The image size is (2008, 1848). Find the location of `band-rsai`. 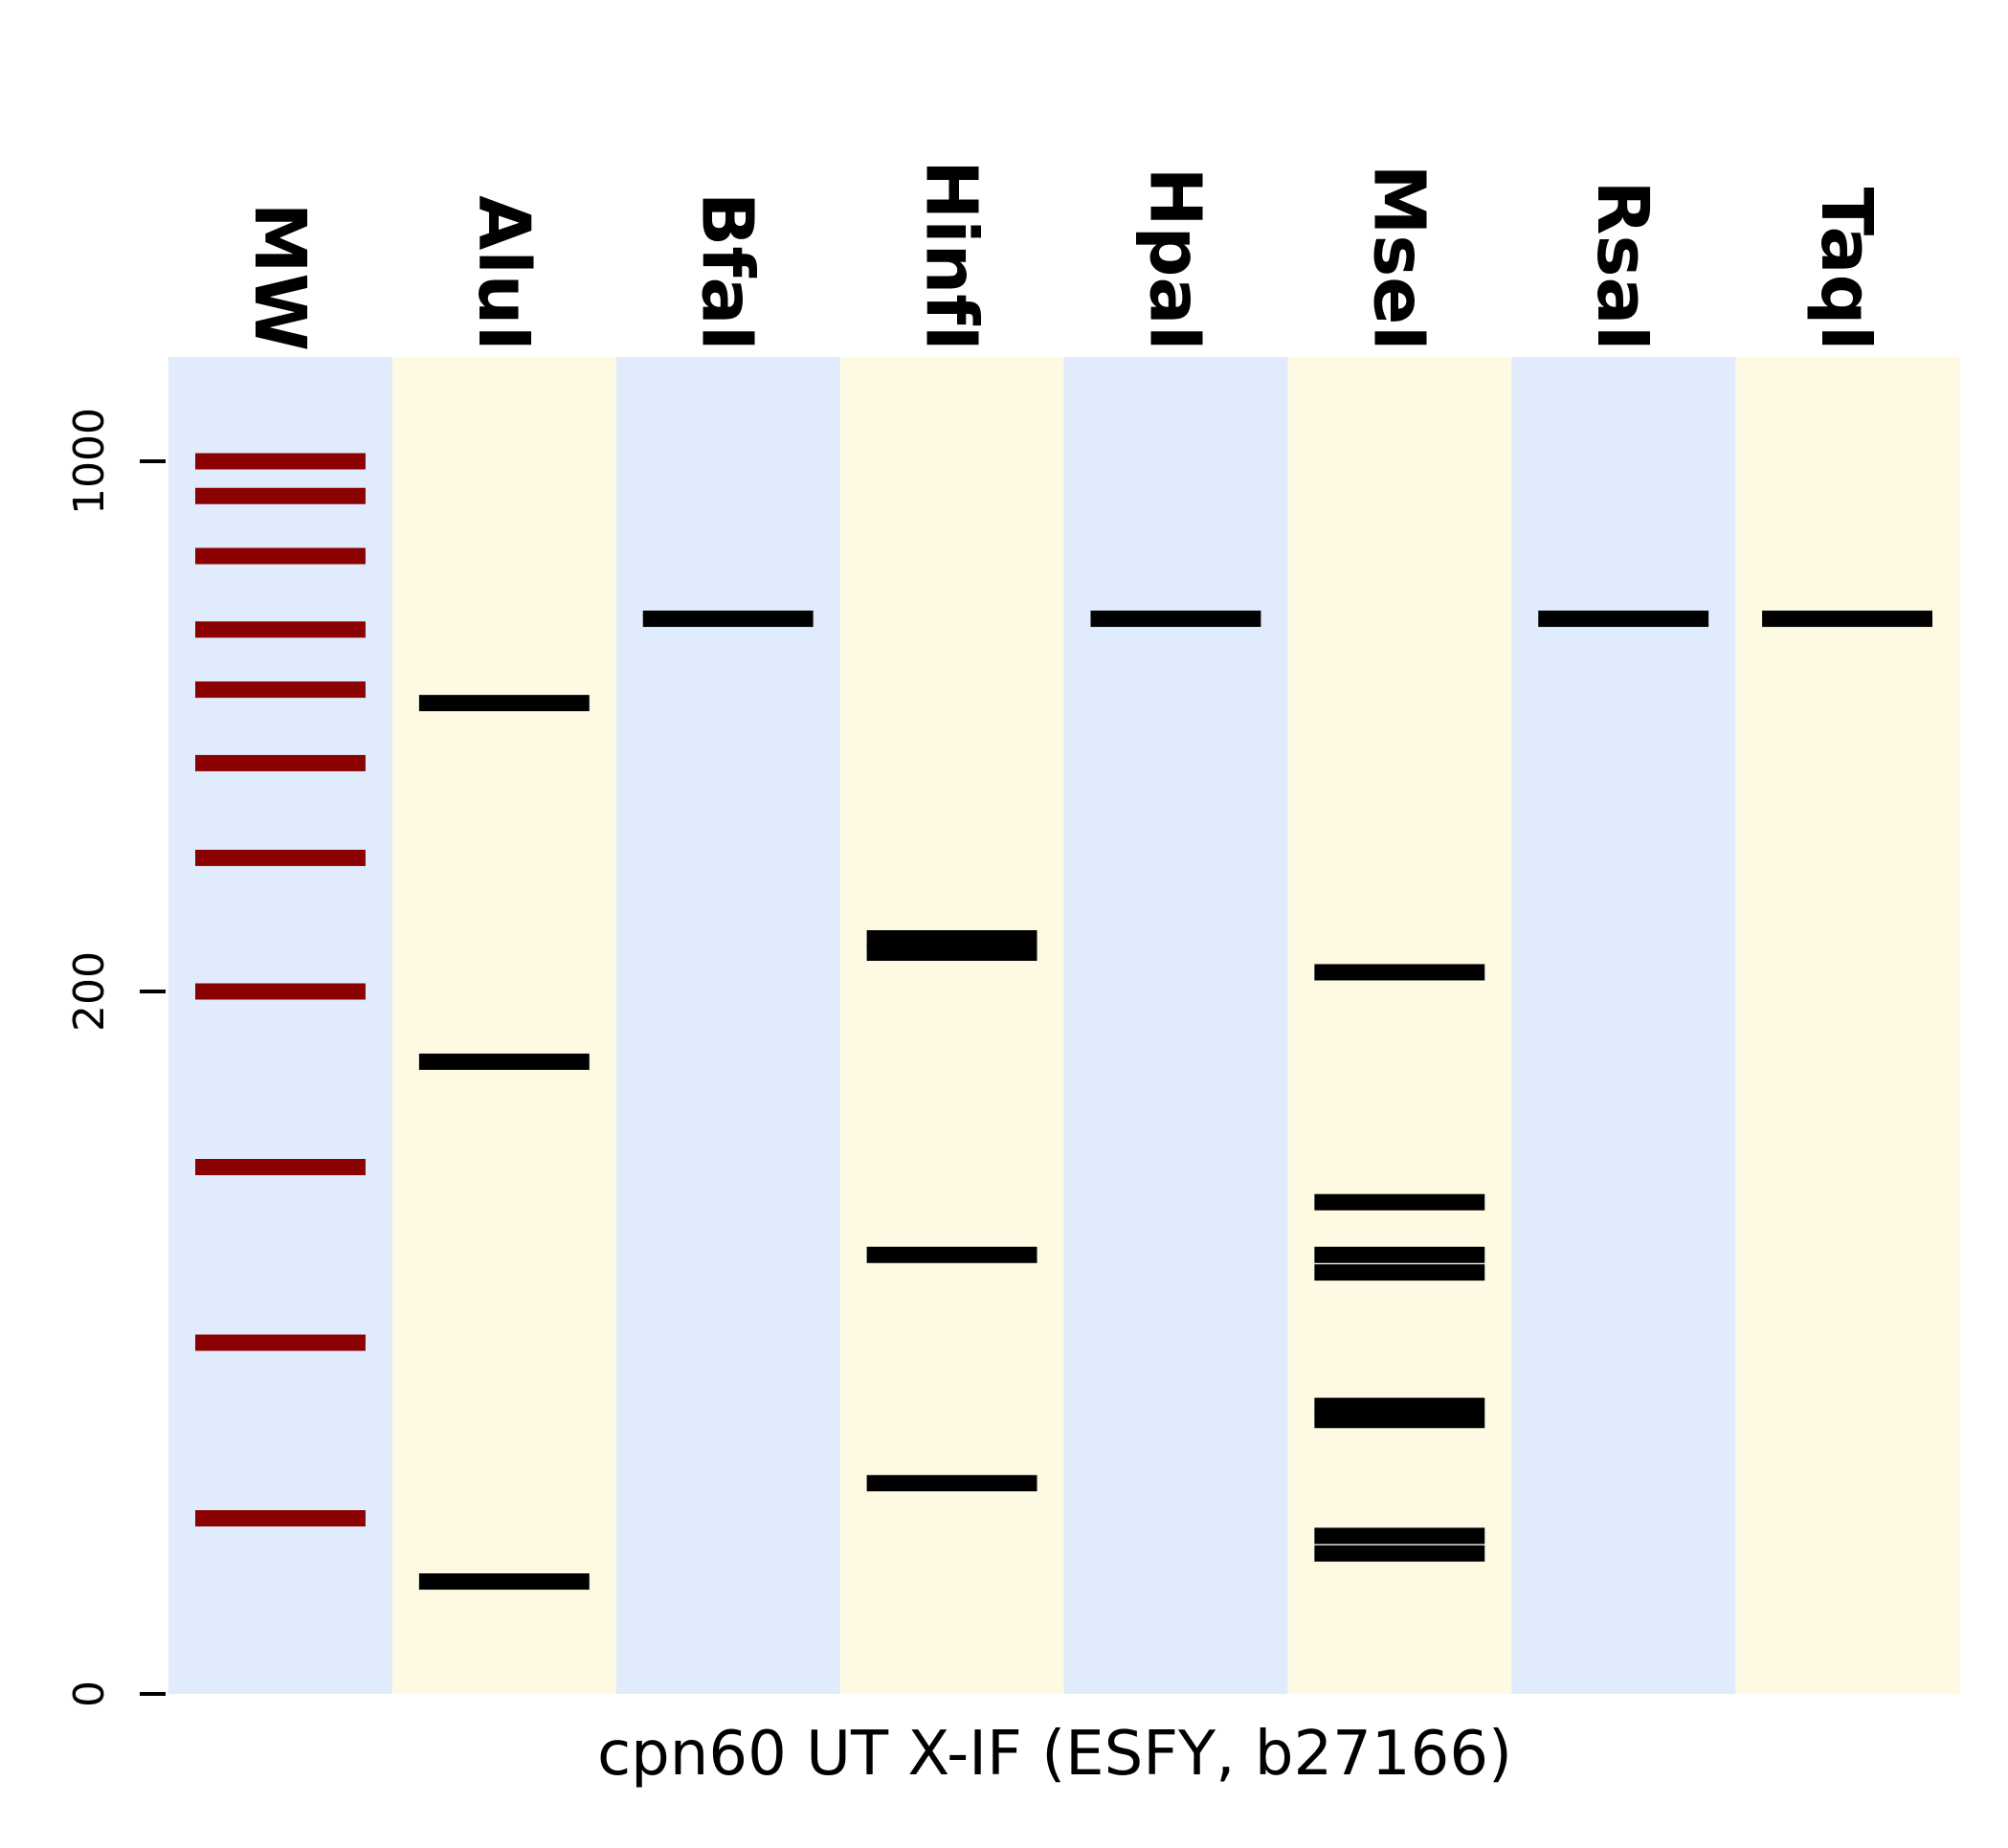

band-rsai is located at coordinates (1623, 620).